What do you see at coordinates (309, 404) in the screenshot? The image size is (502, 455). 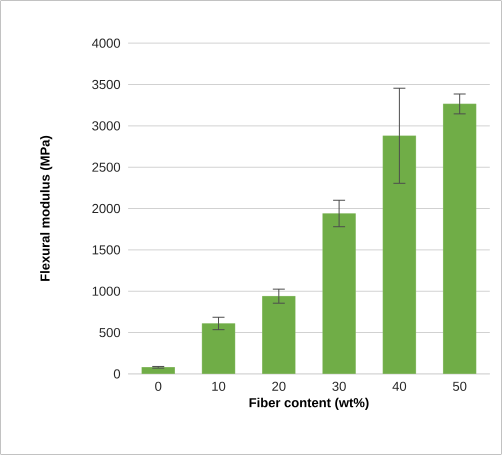 I see `x-axis-title: Fiber content (wt%)` at bounding box center [309, 404].